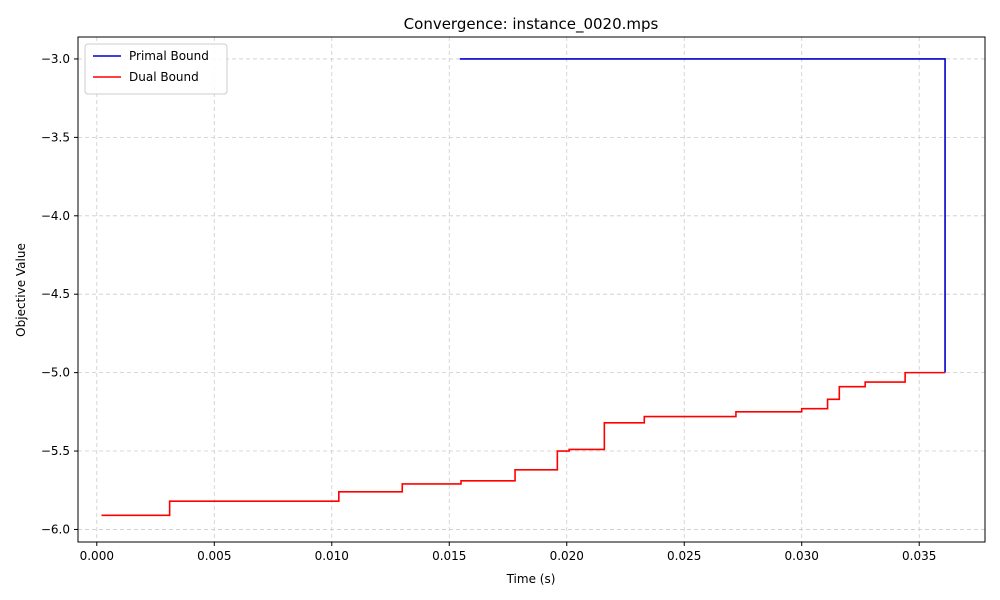  I want to click on chart-title: Convergence: instance_0020.mps, so click(531, 24).